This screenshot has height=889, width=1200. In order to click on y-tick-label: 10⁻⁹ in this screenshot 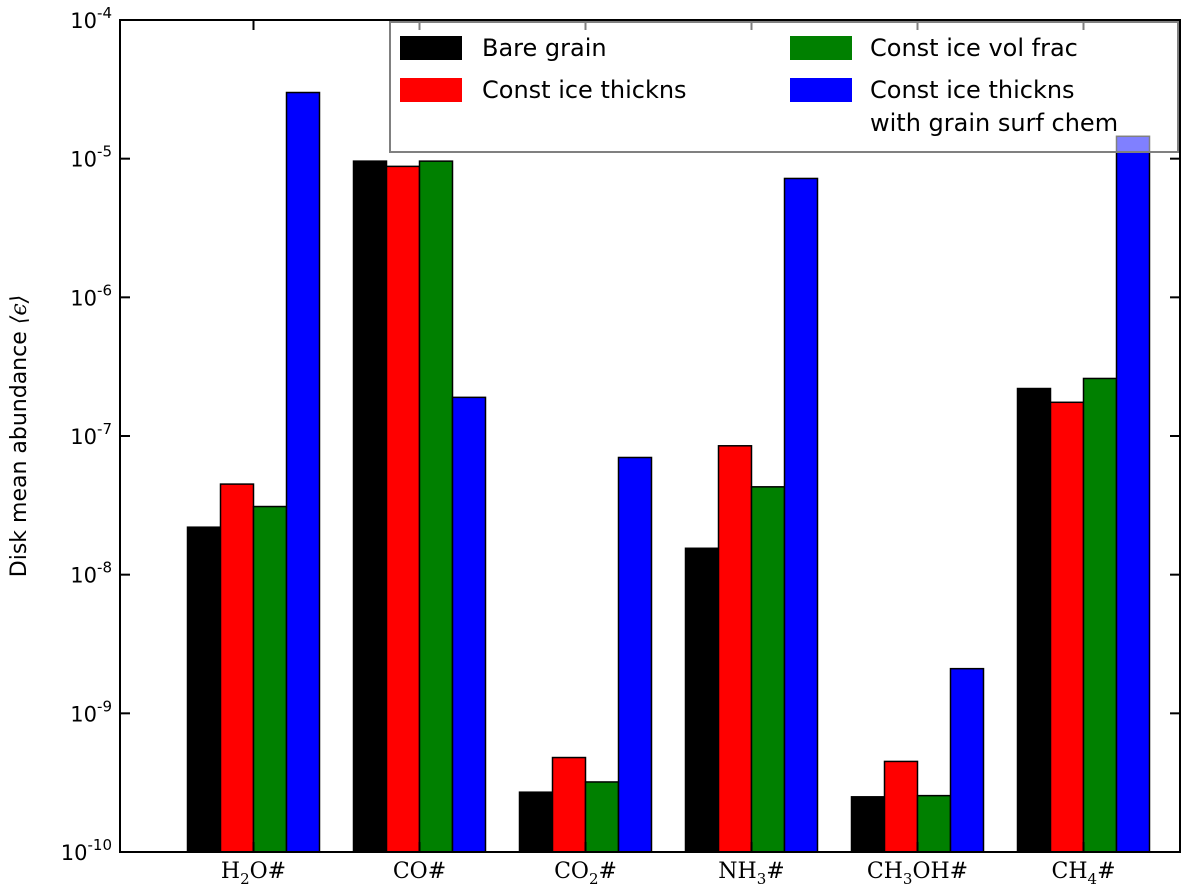, I will do `click(91, 711)`.